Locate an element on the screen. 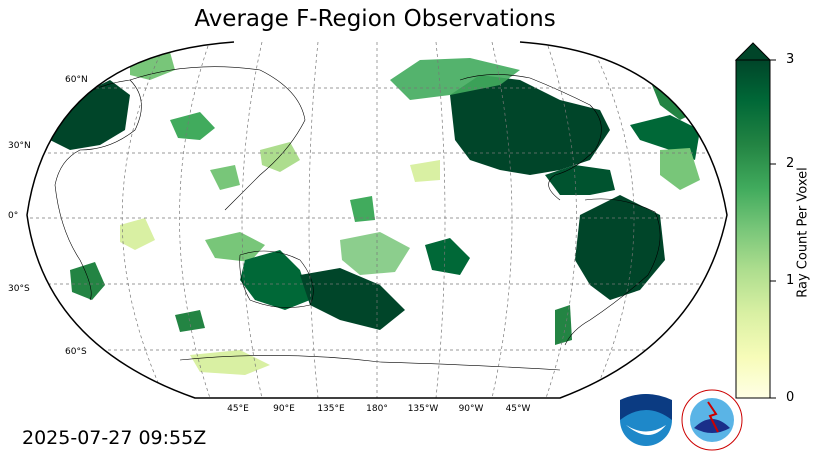 The width and height of the screenshot is (820, 461). lon-label-90e: 90°E is located at coordinates (284, 409).